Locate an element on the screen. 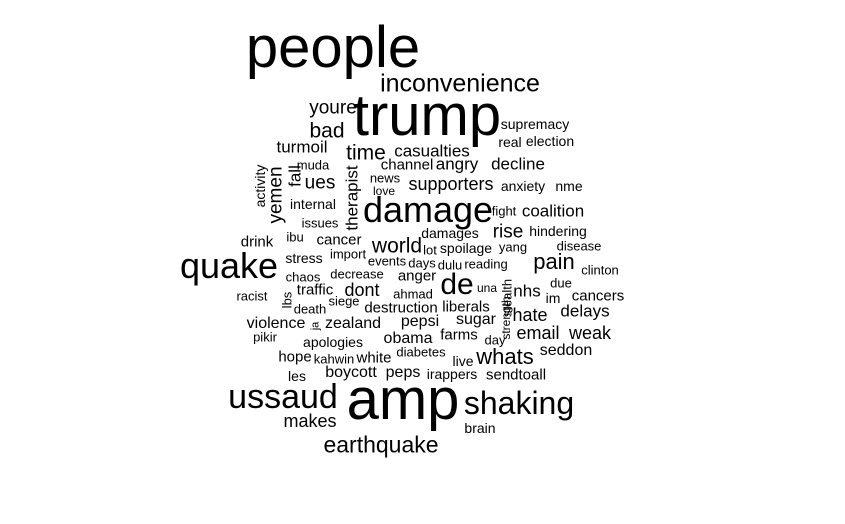 Image resolution: width=845 pixels, height=524 pixels. word: whats is located at coordinates (505, 356).